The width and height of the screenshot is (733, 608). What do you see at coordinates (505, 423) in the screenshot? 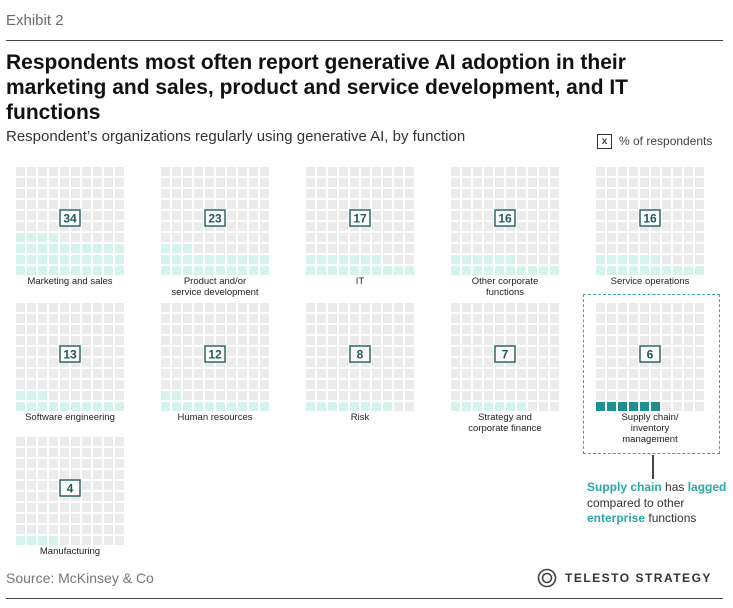
I see `category-label: Strategy and corporate finance` at bounding box center [505, 423].